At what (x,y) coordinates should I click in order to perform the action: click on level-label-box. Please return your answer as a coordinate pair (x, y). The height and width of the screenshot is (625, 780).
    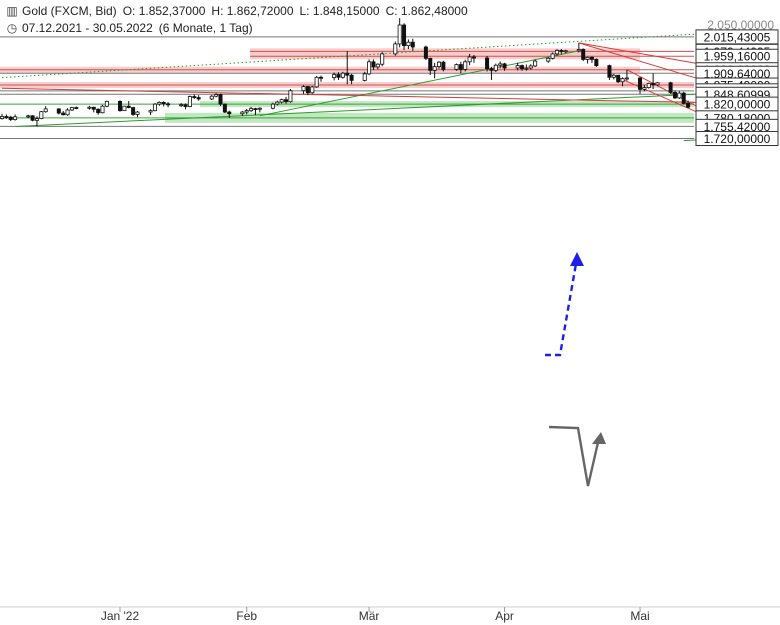
    Looking at the image, I should click on (737, 139).